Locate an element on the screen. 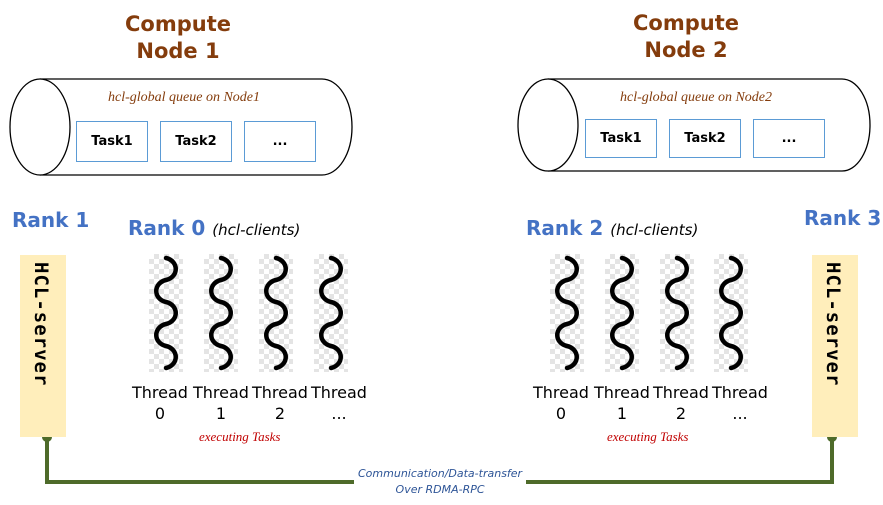 The width and height of the screenshot is (883, 505). node2-thread-0-label: Thread 0 is located at coordinates (561, 403).